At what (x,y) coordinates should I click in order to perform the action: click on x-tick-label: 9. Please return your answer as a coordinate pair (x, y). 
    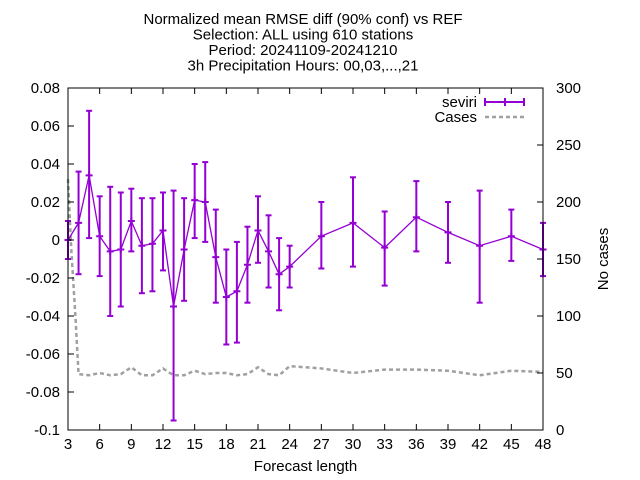
    Looking at the image, I should click on (131, 444).